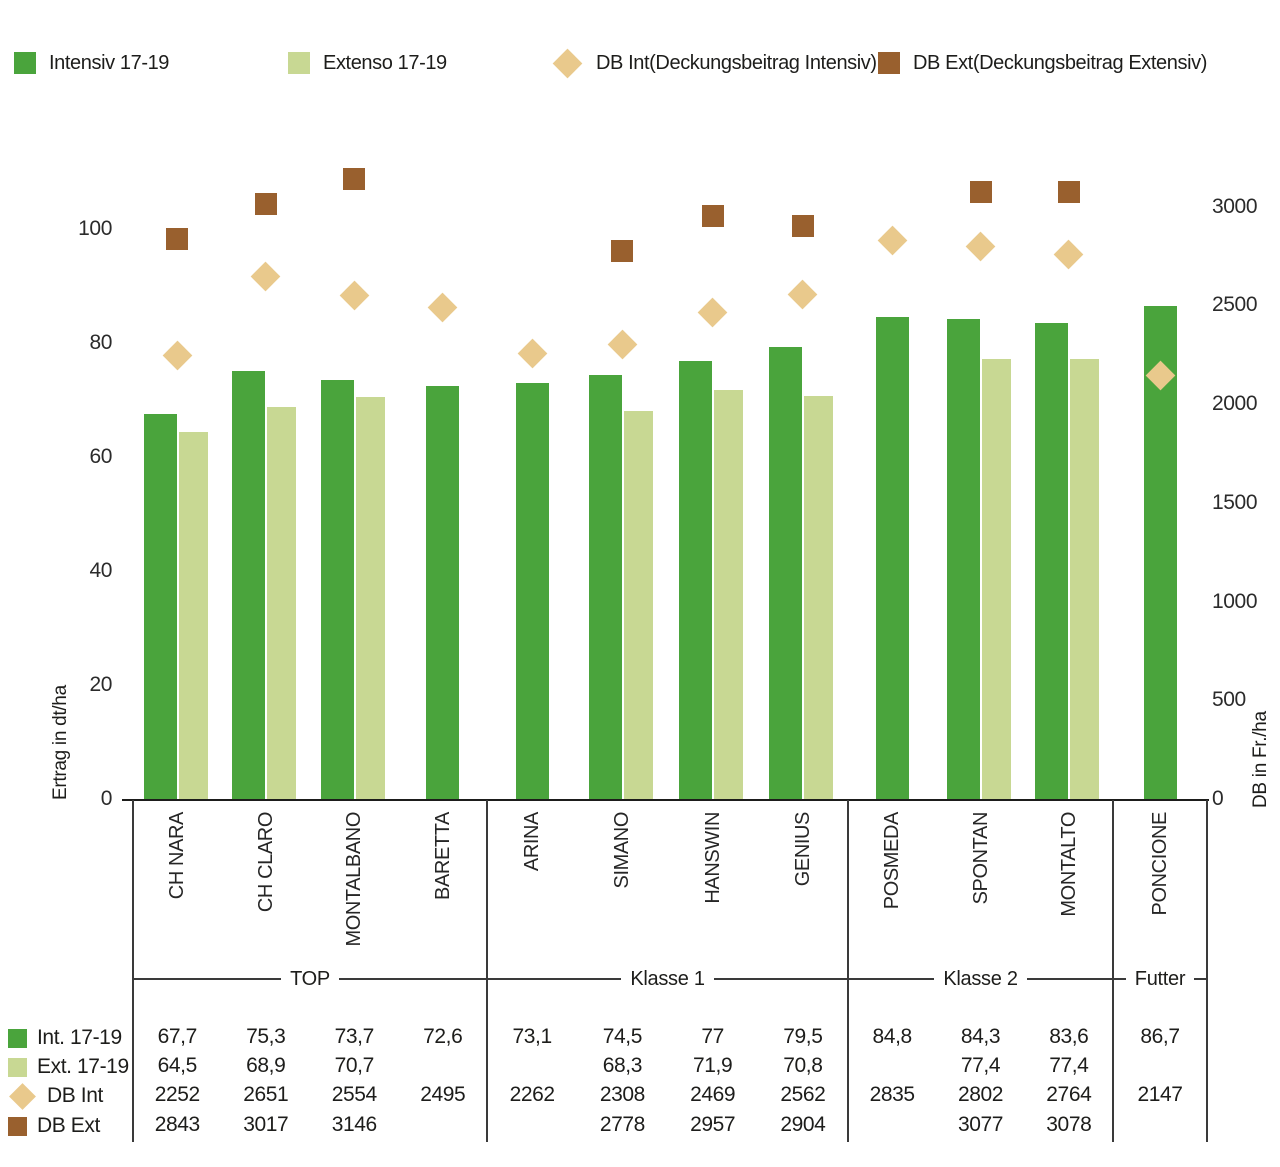 Image resolution: width=1280 pixels, height=1167 pixels. I want to click on table-cell-value: 3078, so click(1069, 1124).